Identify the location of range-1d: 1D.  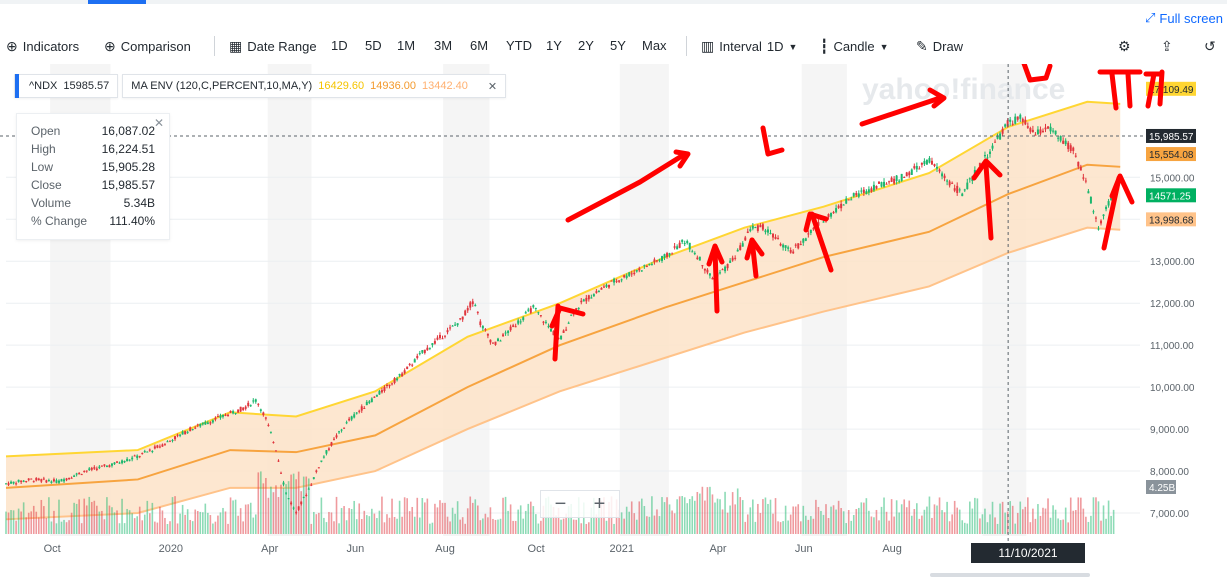
(339, 45).